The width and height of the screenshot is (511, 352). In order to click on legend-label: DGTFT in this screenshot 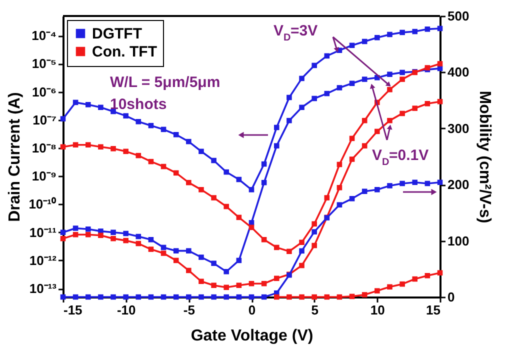, I will do `click(117, 34)`.